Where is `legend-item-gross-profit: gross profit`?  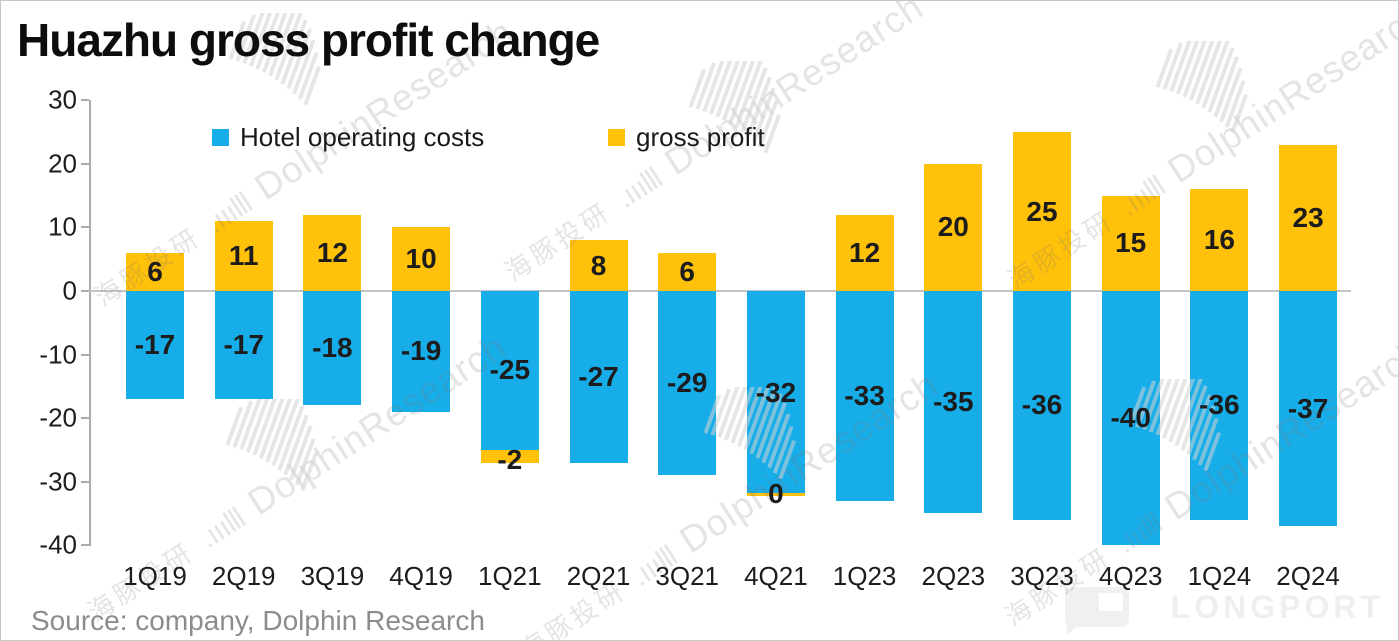
legend-item-gross-profit: gross profit is located at coordinates (686, 137).